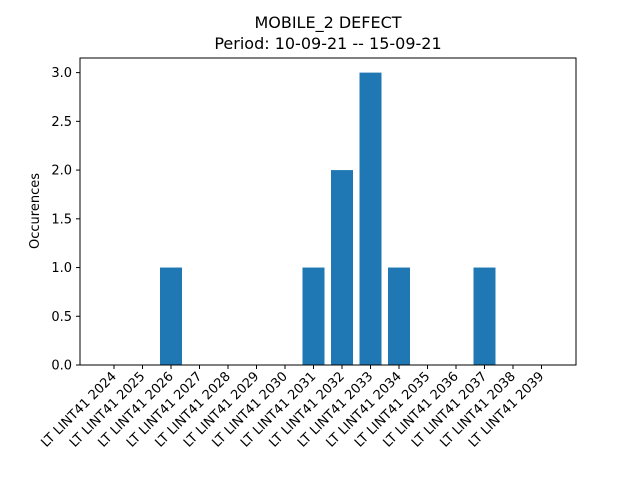  I want to click on chart-subtitle: Period: 10-09-21 -- 15-09-21, so click(327, 43).